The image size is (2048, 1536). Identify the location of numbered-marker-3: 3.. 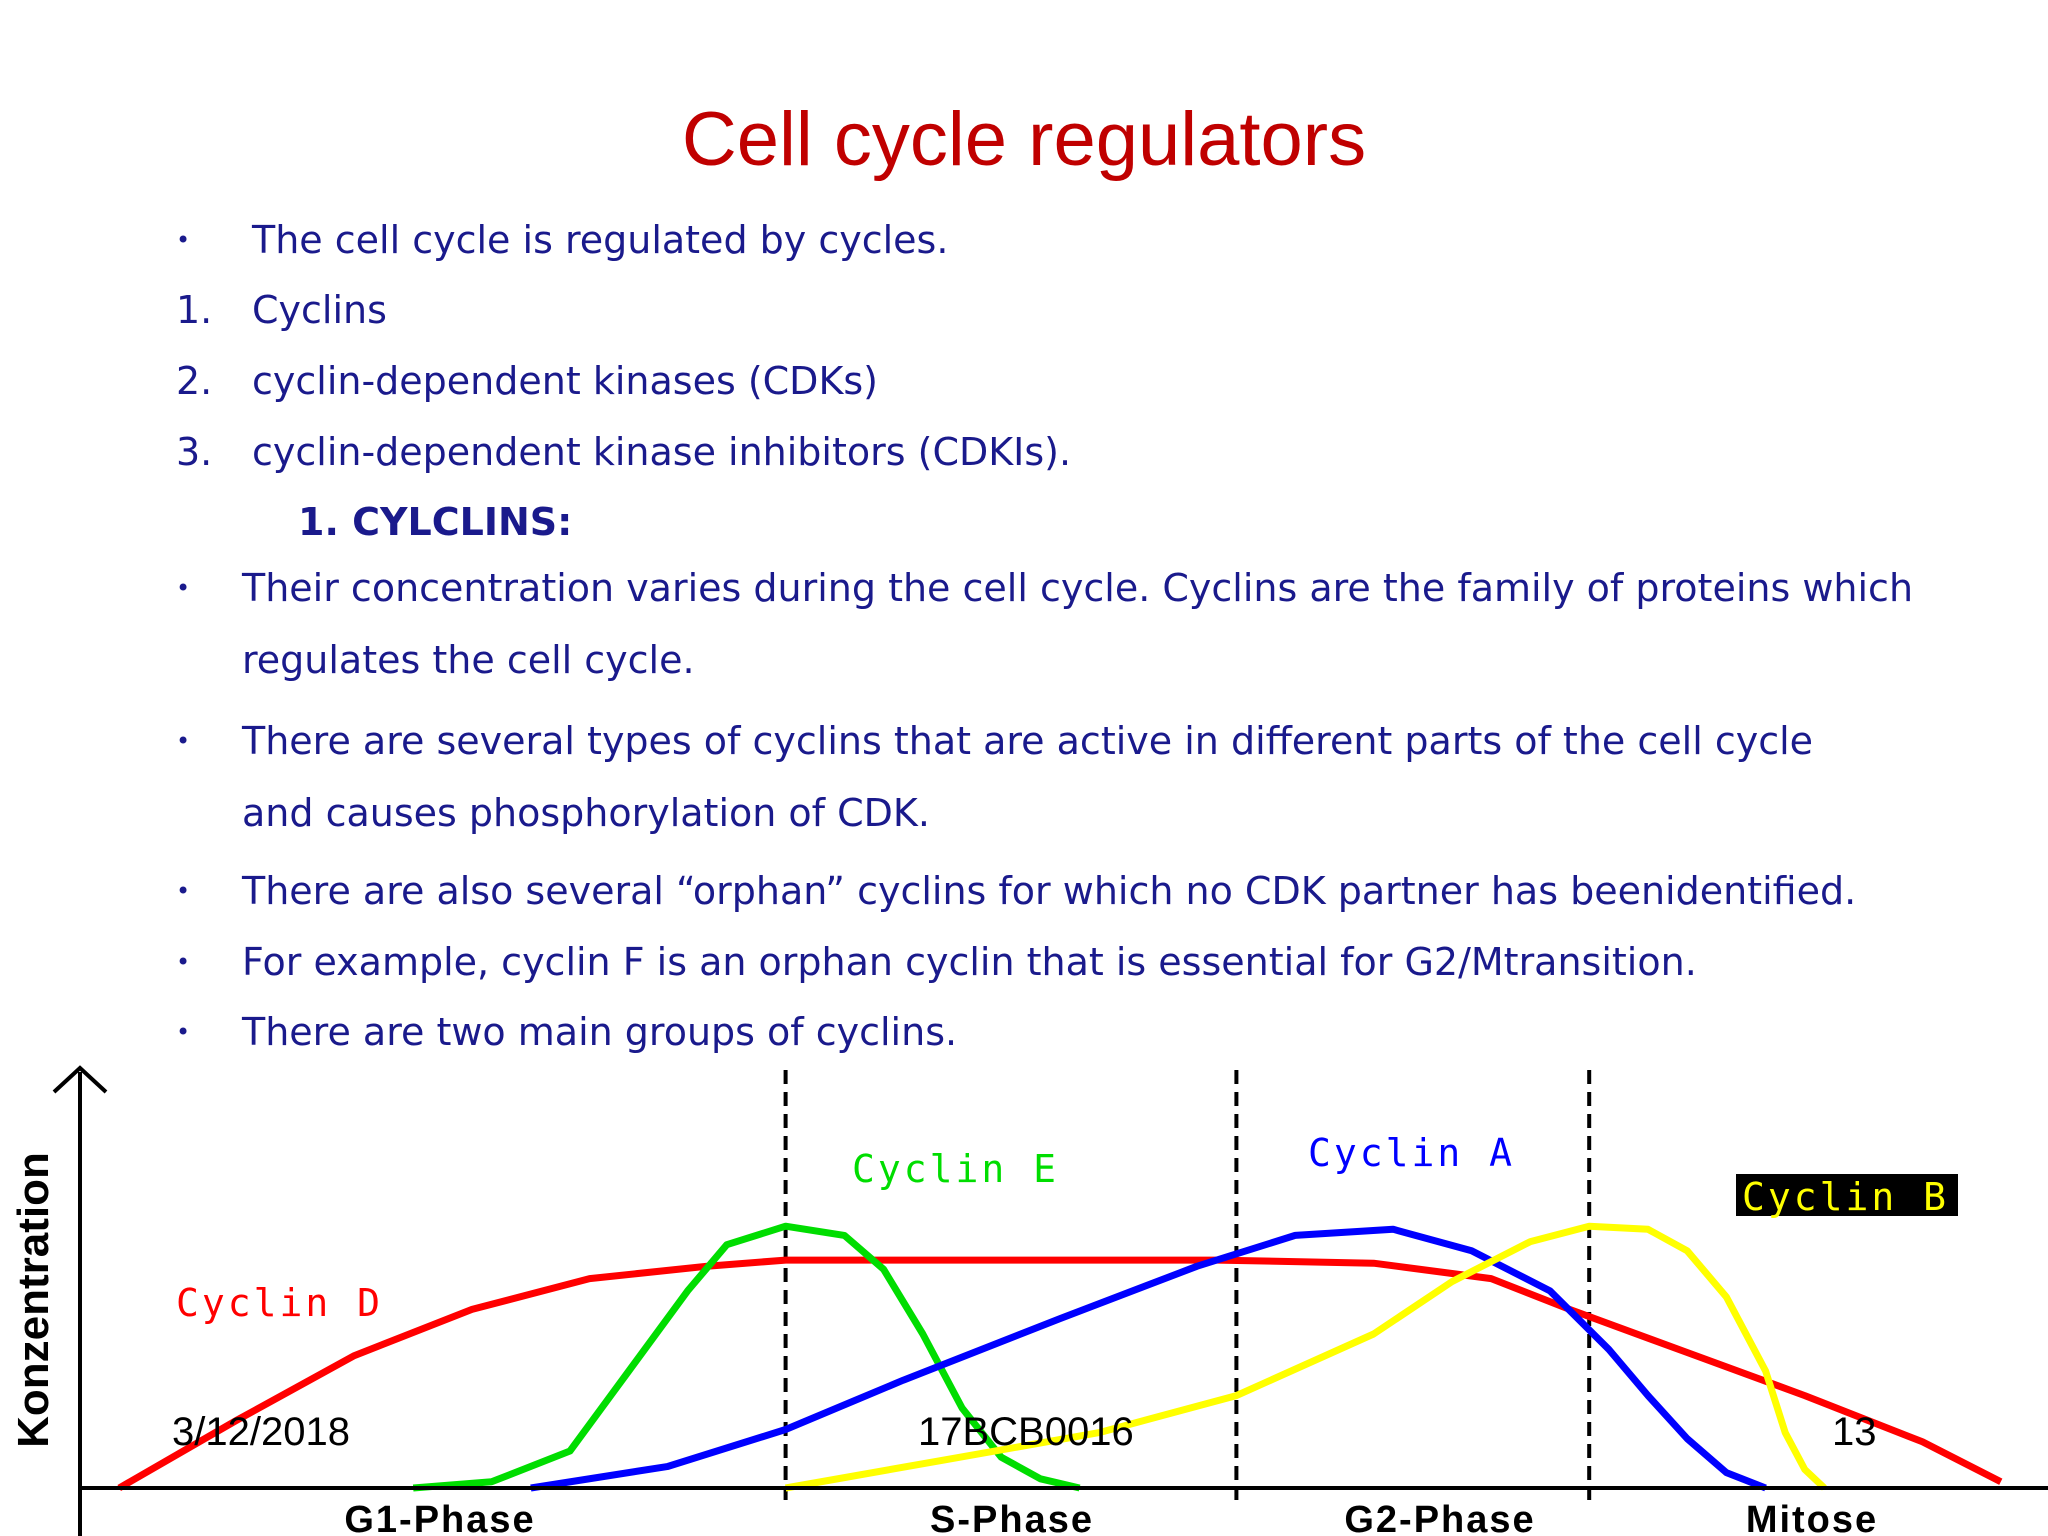
(194, 452).